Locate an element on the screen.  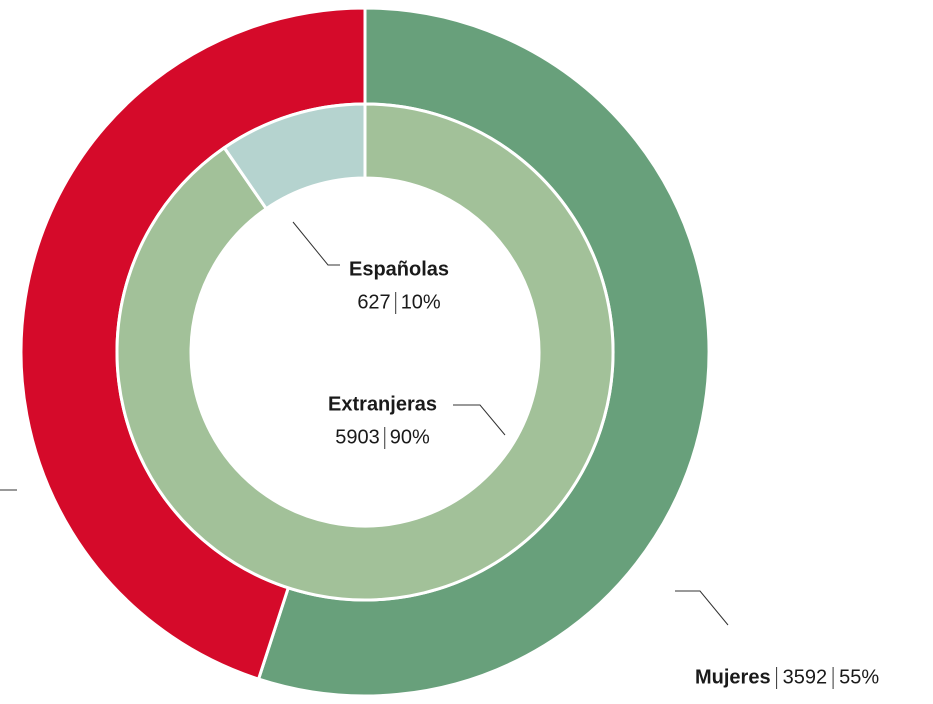
category-label: Extranjeras is located at coordinates (382, 404).